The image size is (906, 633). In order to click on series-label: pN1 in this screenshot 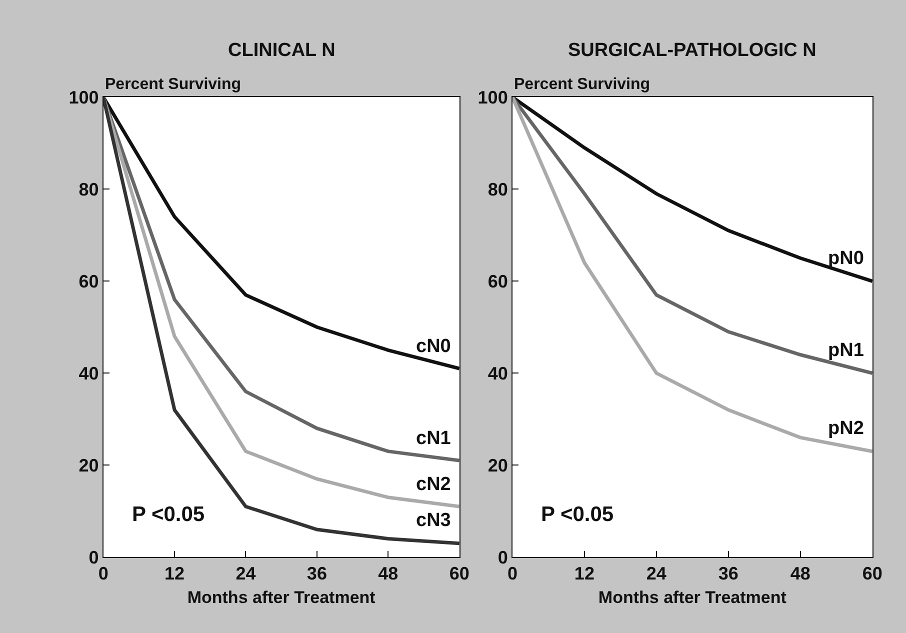, I will do `click(846, 350)`.